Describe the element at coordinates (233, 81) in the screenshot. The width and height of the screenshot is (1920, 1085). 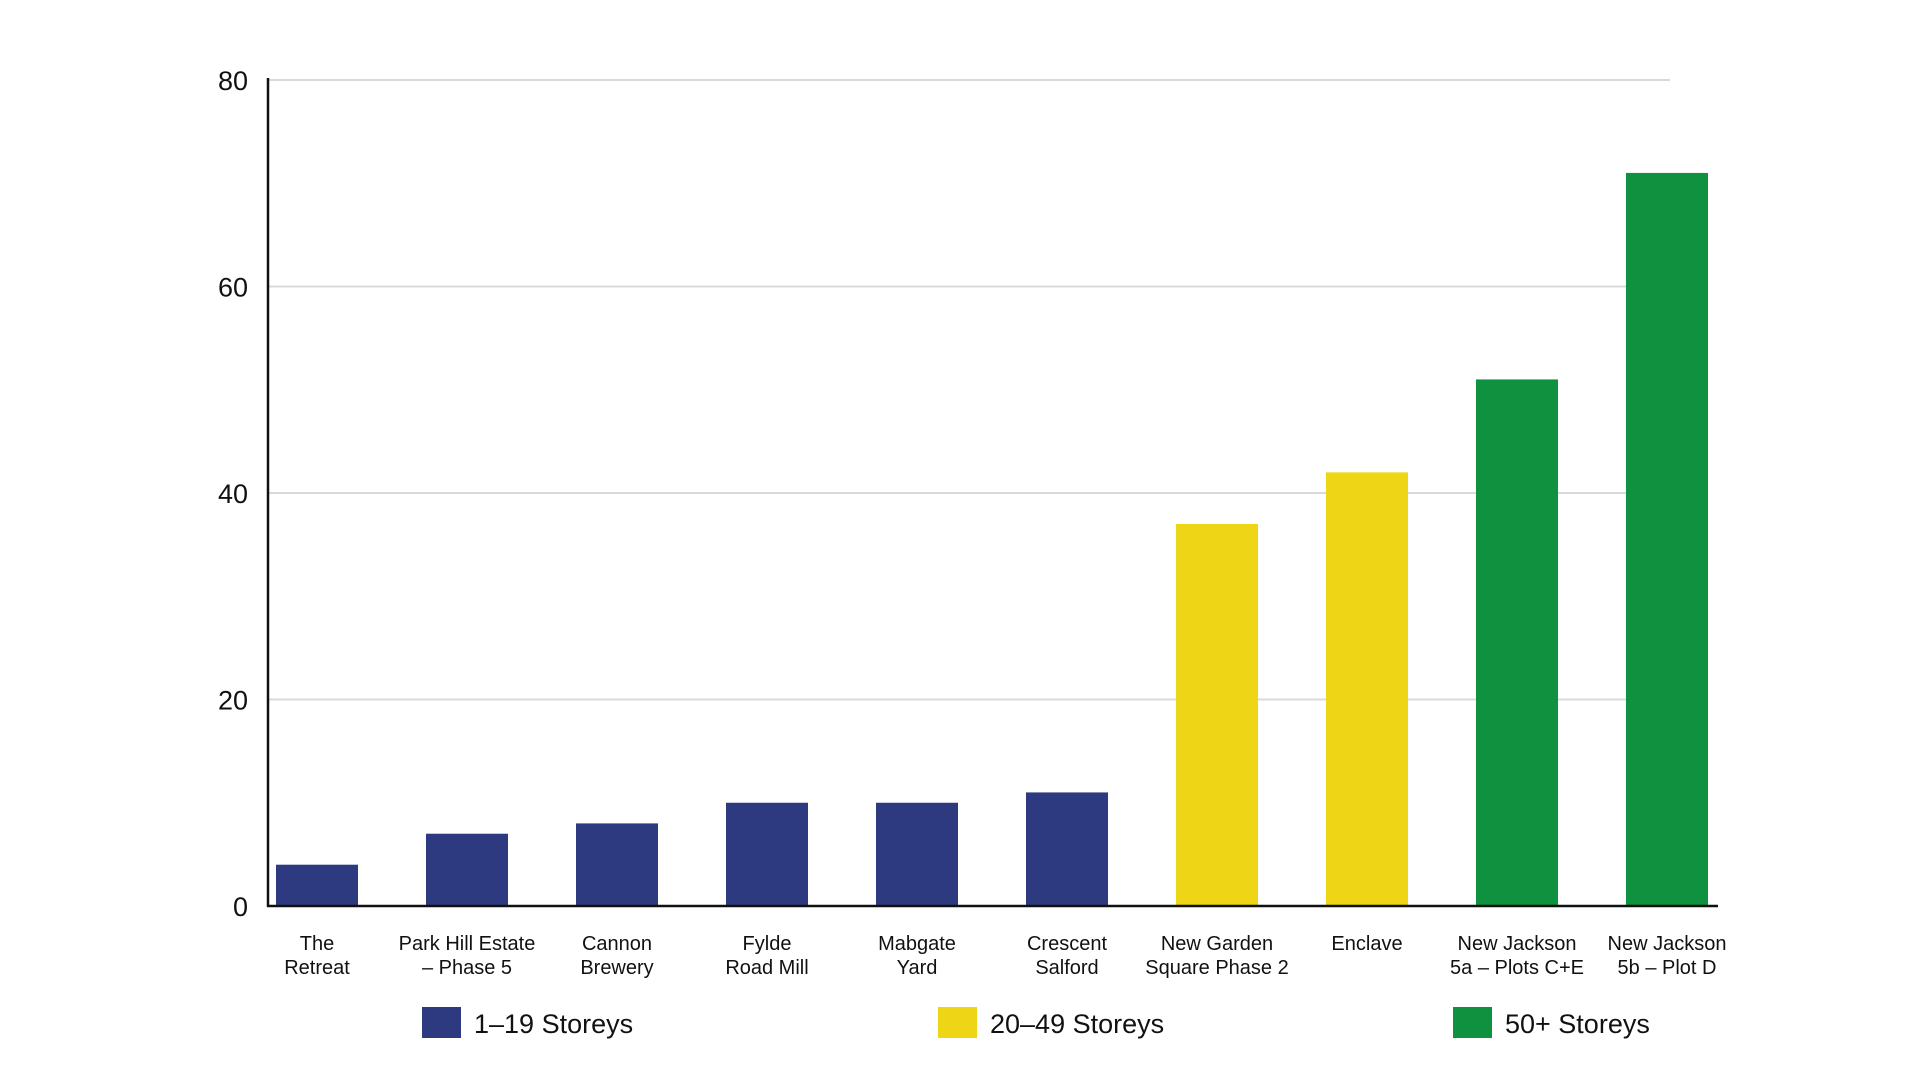
I see `y-tick-label: 80` at that location.